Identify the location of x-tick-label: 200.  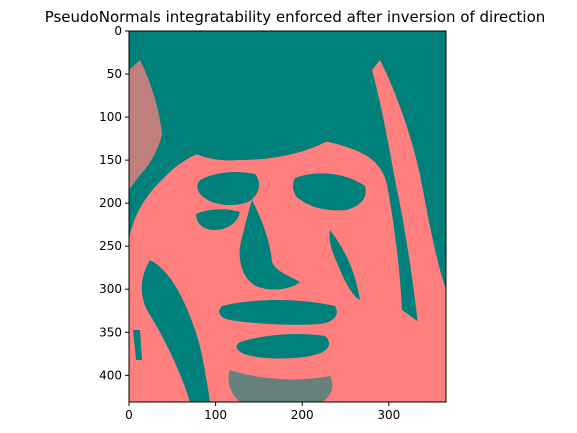
(302, 415).